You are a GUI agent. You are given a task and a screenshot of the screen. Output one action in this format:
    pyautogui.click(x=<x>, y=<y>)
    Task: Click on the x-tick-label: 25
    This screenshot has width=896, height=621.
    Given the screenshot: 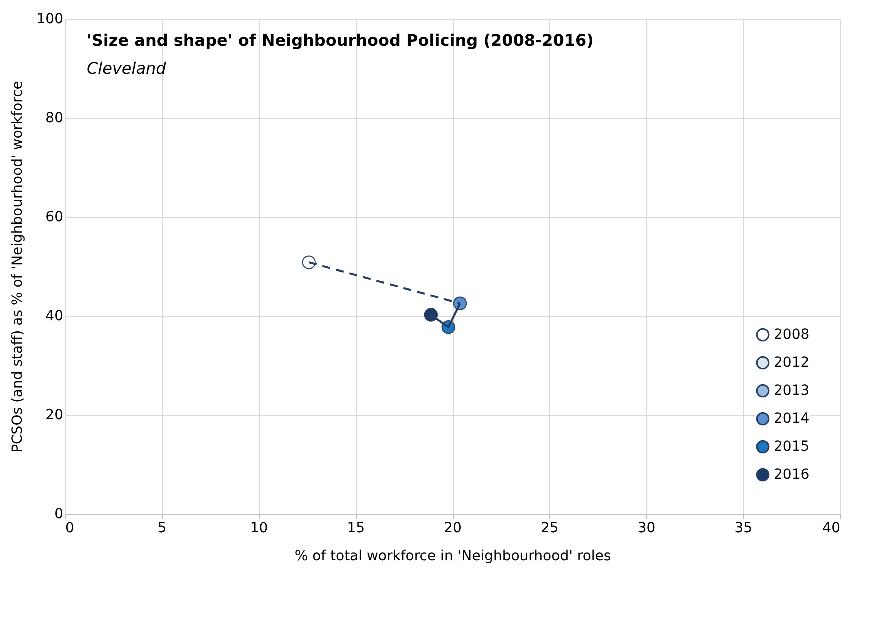 What is the action you would take?
    pyautogui.click(x=549, y=528)
    